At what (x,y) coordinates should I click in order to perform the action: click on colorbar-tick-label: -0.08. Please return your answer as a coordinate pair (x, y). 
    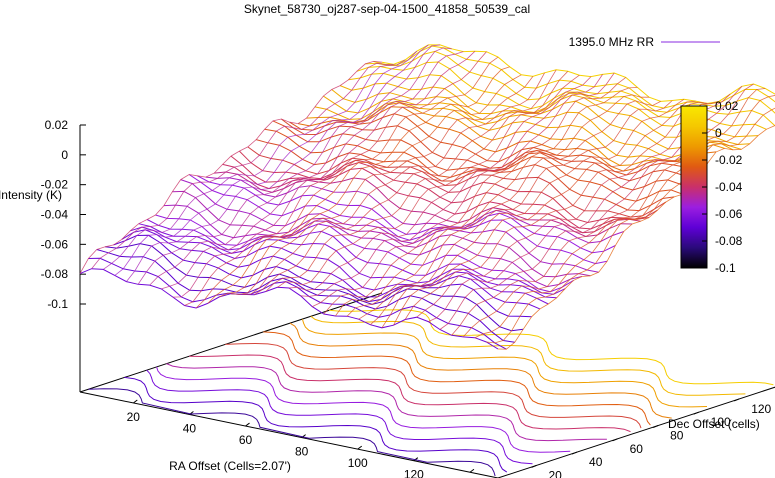
    Looking at the image, I should click on (729, 241).